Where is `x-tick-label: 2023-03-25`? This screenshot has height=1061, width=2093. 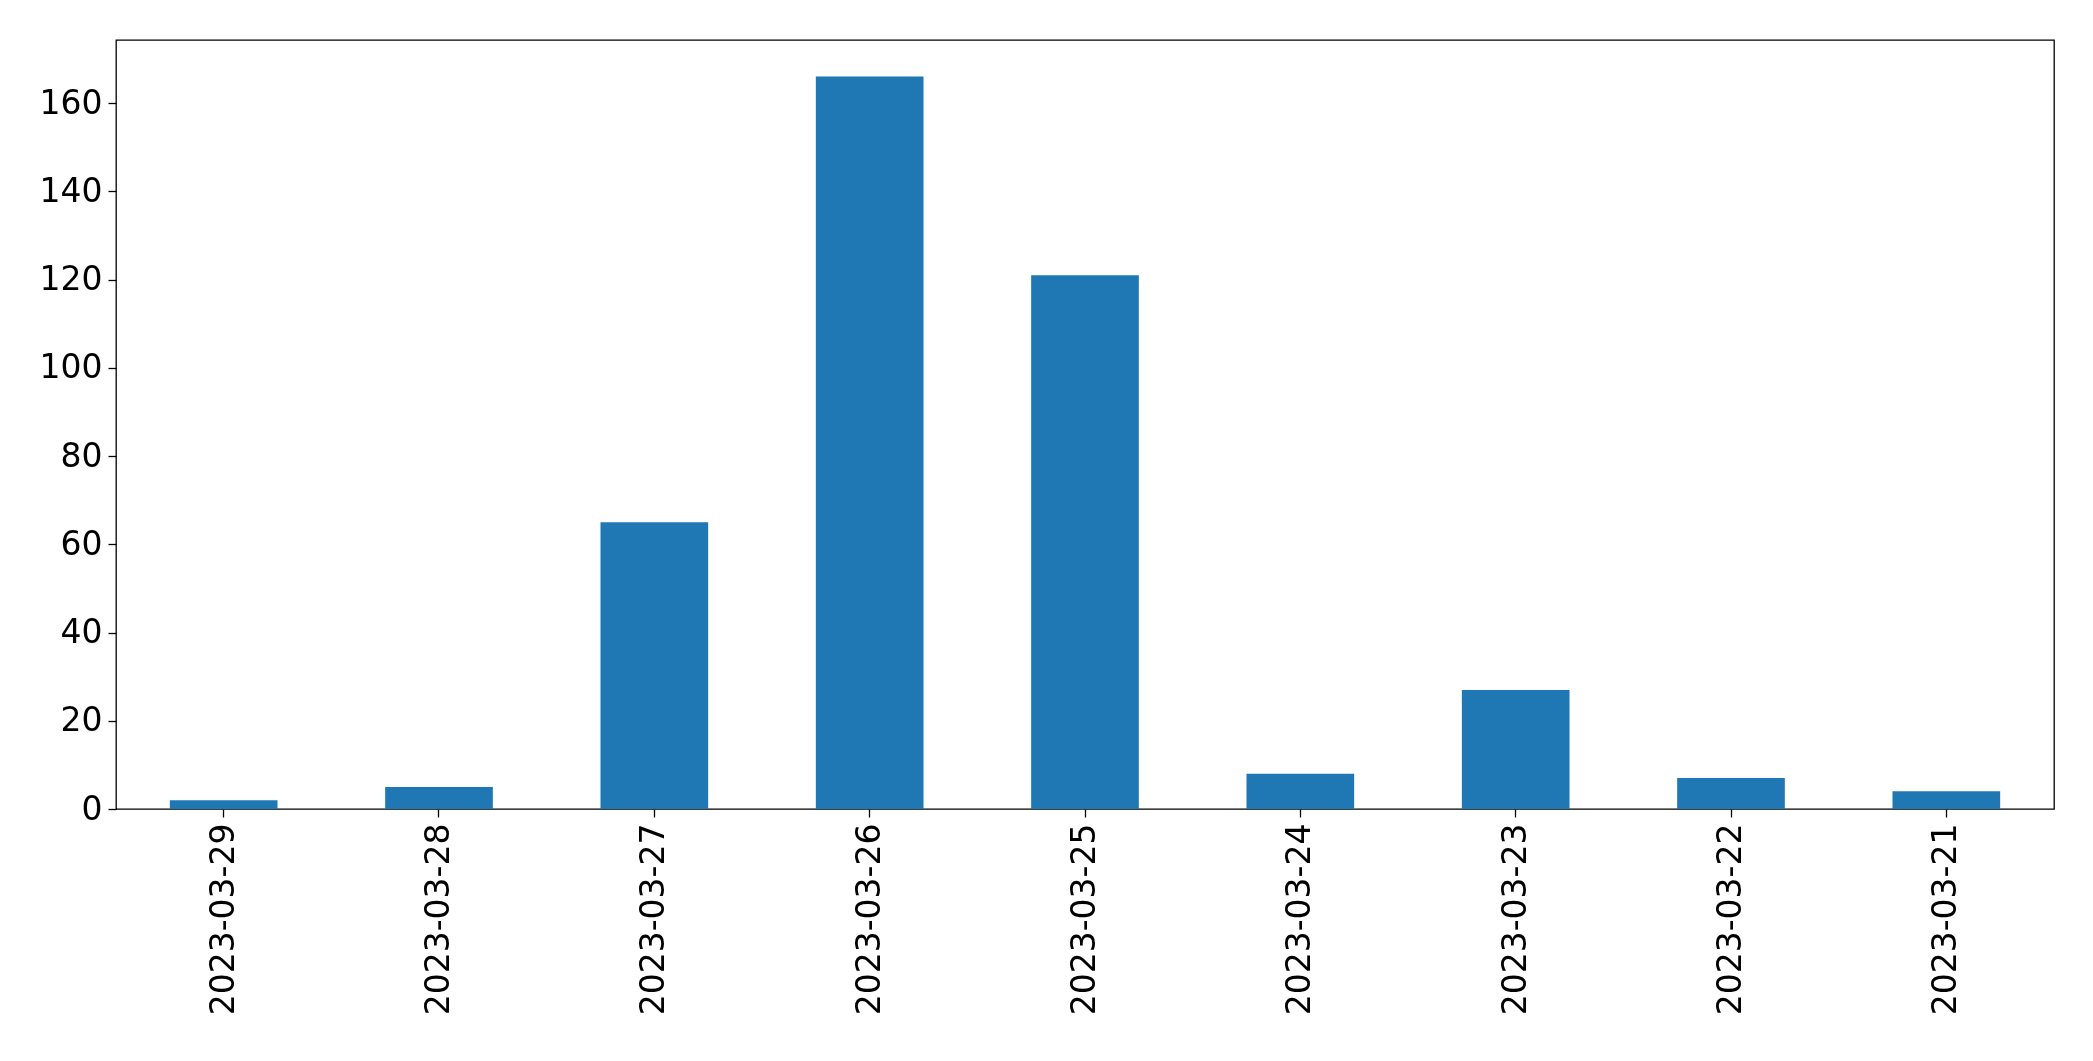
x-tick-label: 2023-03-25 is located at coordinates (1083, 919).